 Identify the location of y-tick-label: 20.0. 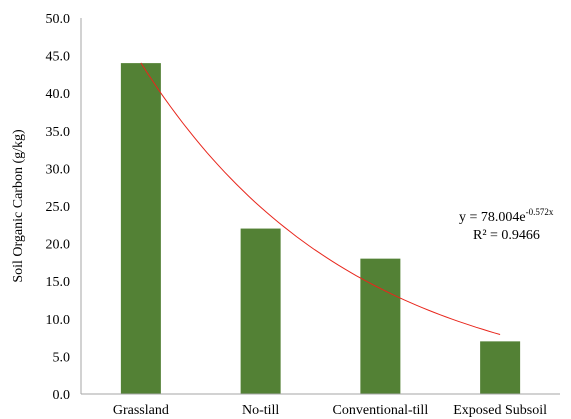
(58, 245).